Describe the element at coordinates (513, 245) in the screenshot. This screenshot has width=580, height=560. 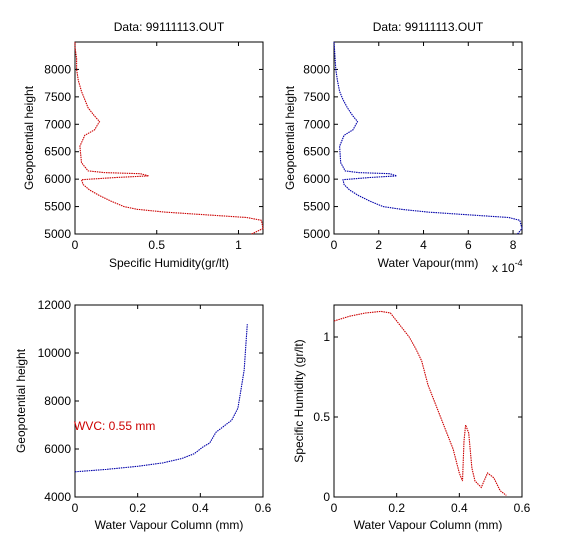
I see `x-tick-label: 8` at that location.